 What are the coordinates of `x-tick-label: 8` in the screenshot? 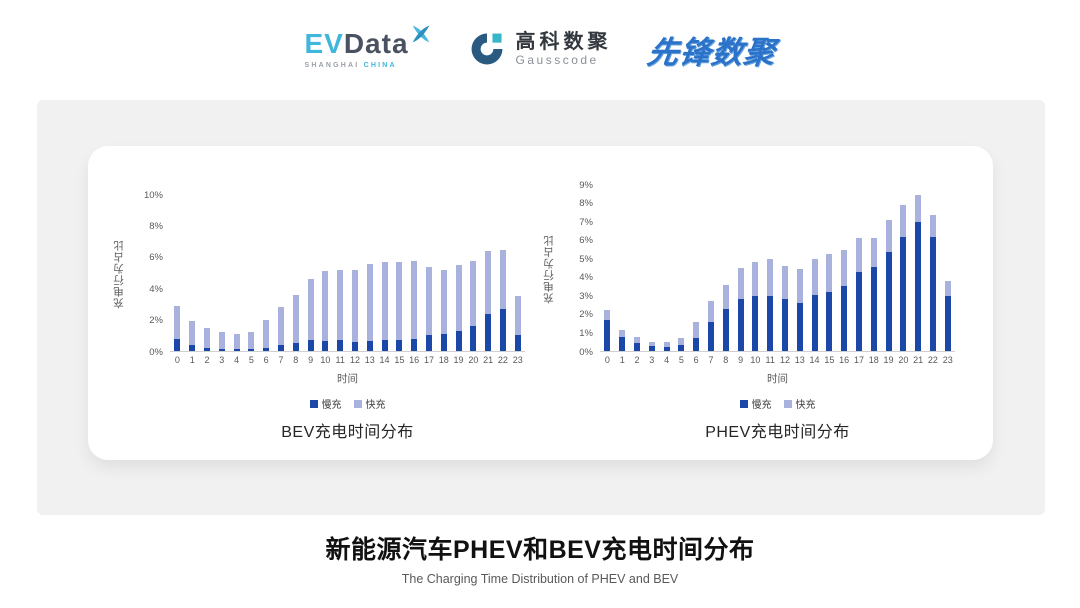 It's located at (726, 360).